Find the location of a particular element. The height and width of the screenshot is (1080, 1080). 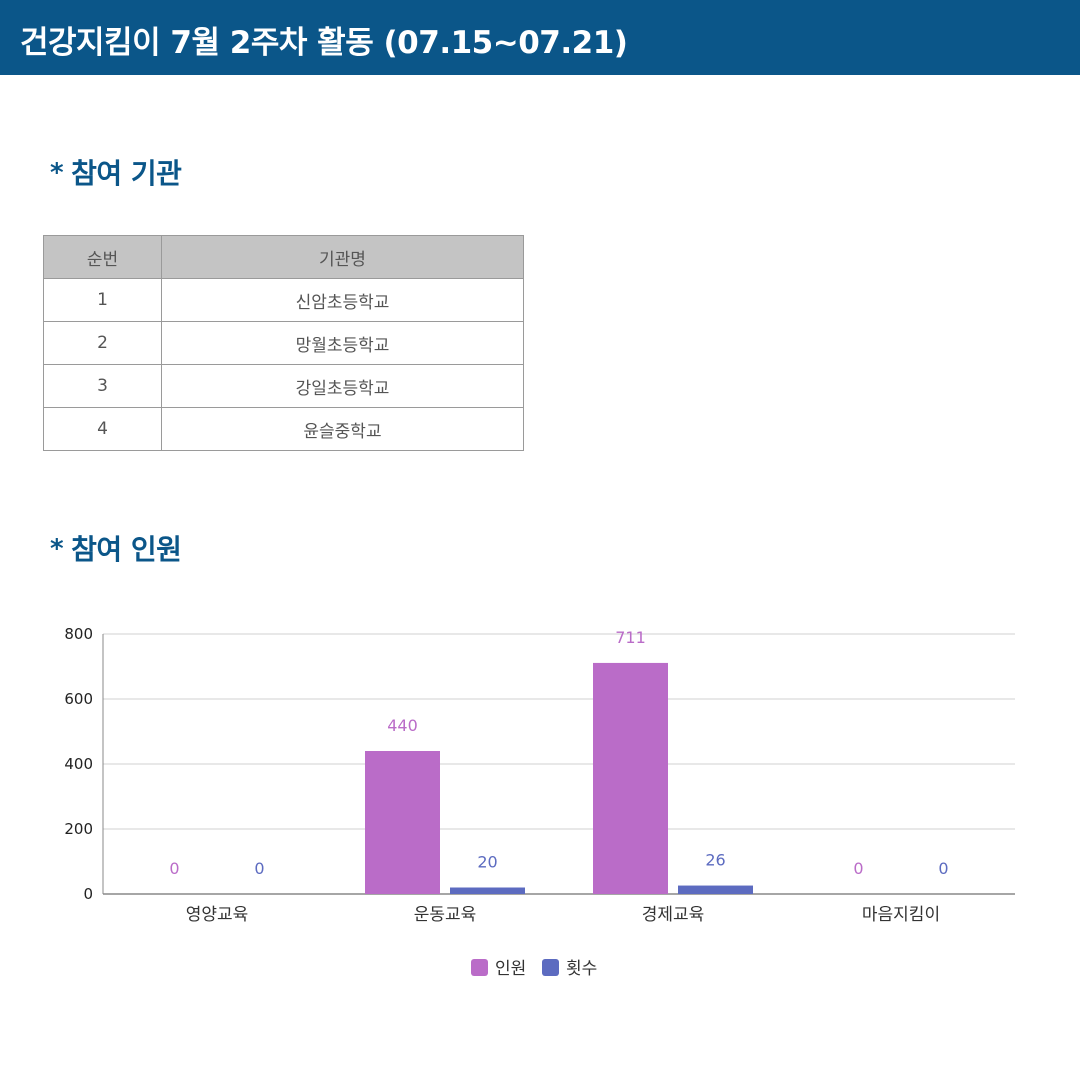

row-number: 3 is located at coordinates (102, 386).